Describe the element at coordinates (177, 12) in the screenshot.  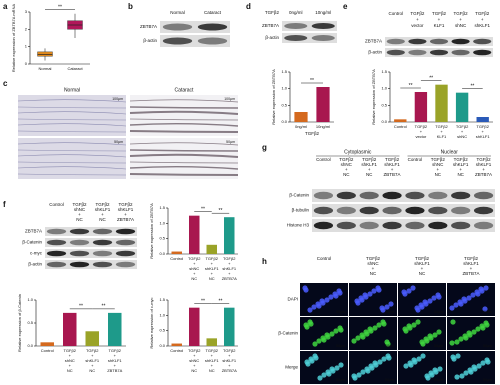
I see `blot-column-label: Normal` at that location.